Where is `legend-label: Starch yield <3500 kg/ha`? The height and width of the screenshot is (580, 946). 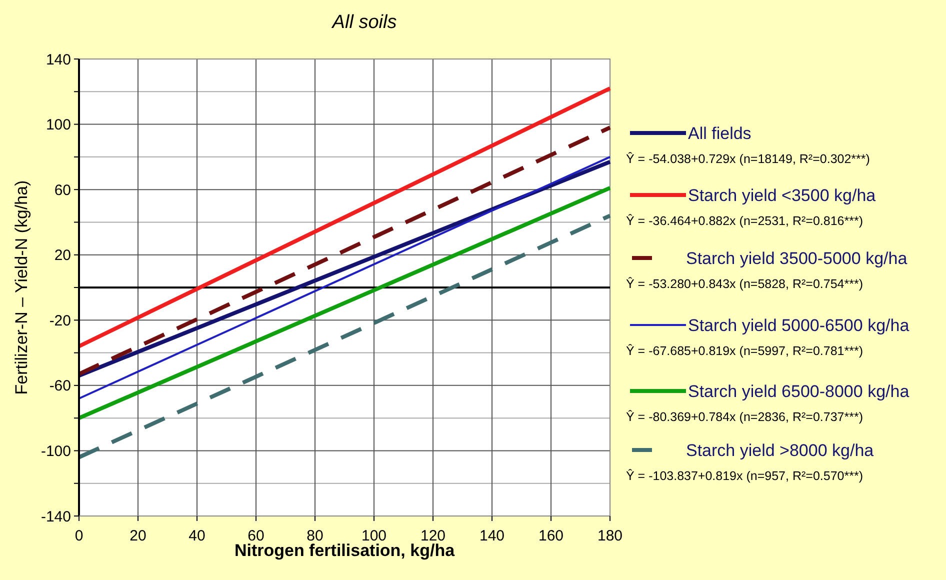 legend-label: Starch yield <3500 kg/ha is located at coordinates (782, 195).